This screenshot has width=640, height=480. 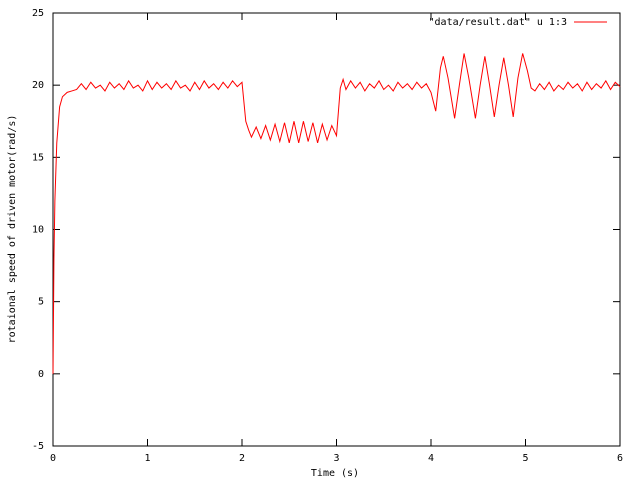 What do you see at coordinates (336, 458) in the screenshot?
I see `x-tick-label: 3` at bounding box center [336, 458].